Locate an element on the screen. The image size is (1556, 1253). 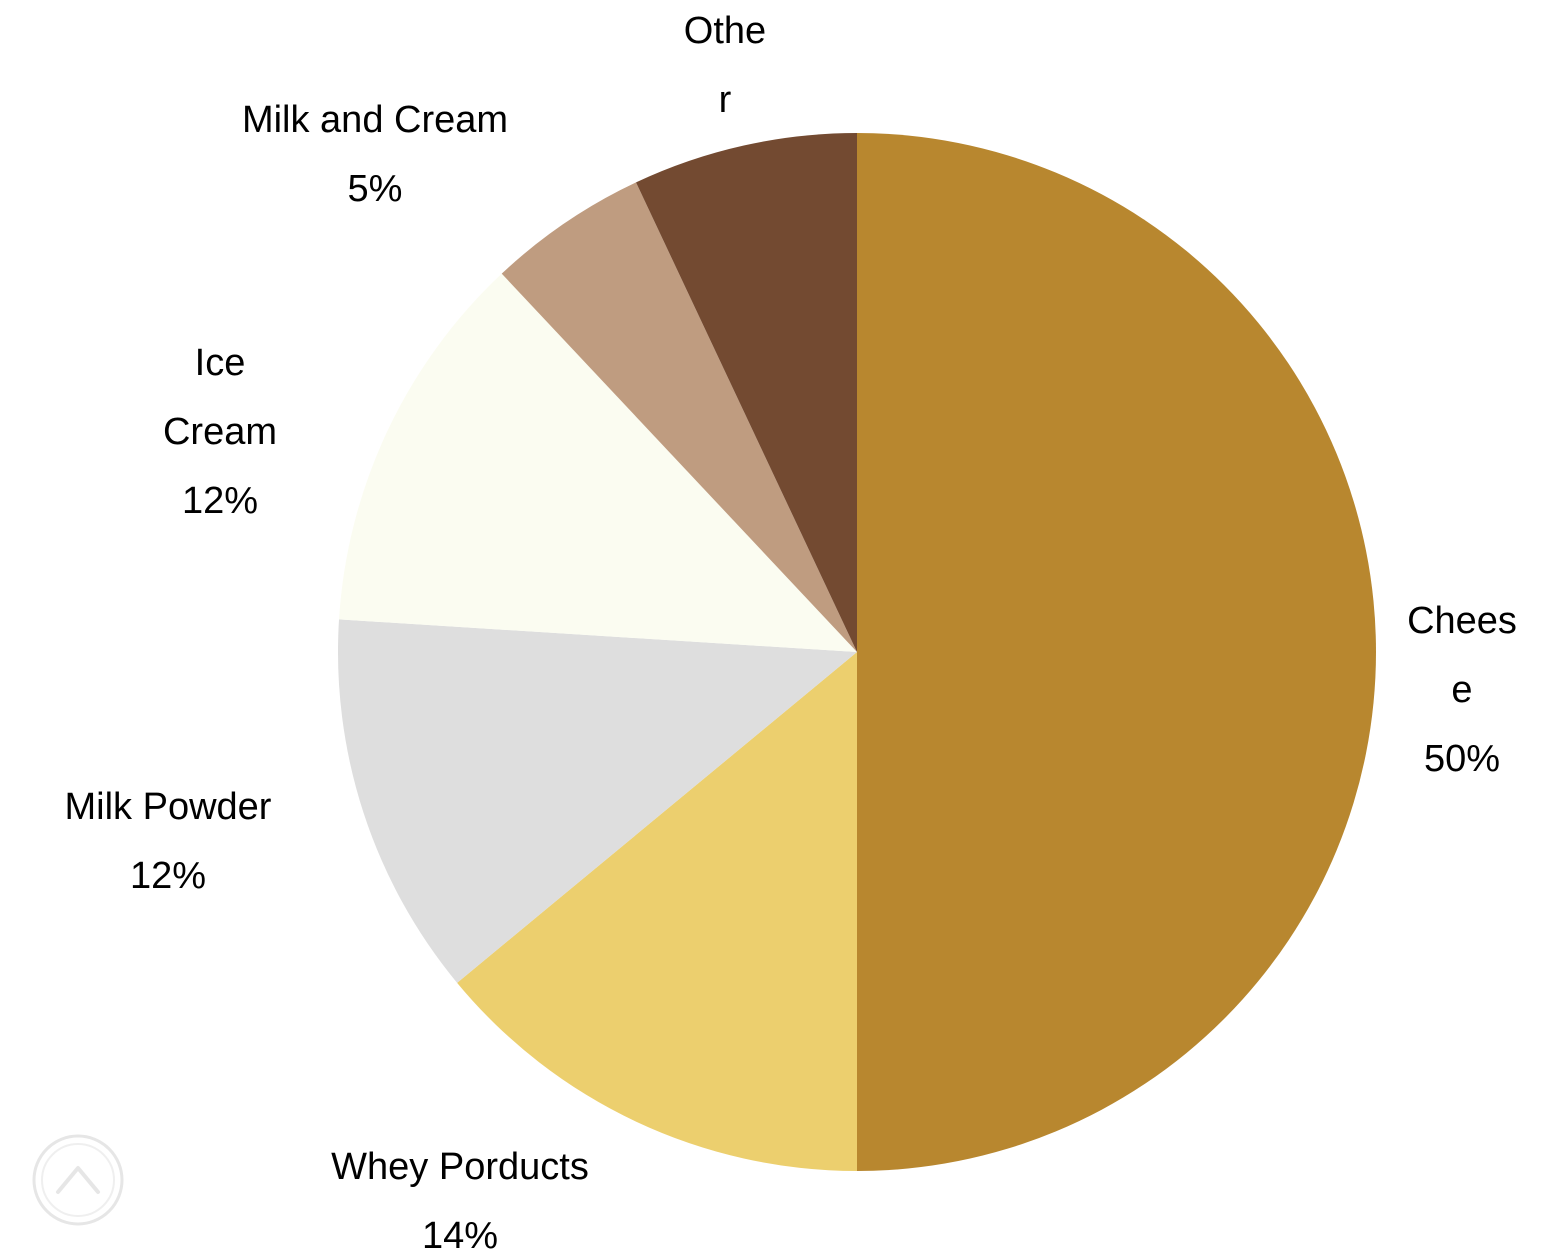
slice-label-ice-cream: Ice Cream 12% is located at coordinates (220, 432).